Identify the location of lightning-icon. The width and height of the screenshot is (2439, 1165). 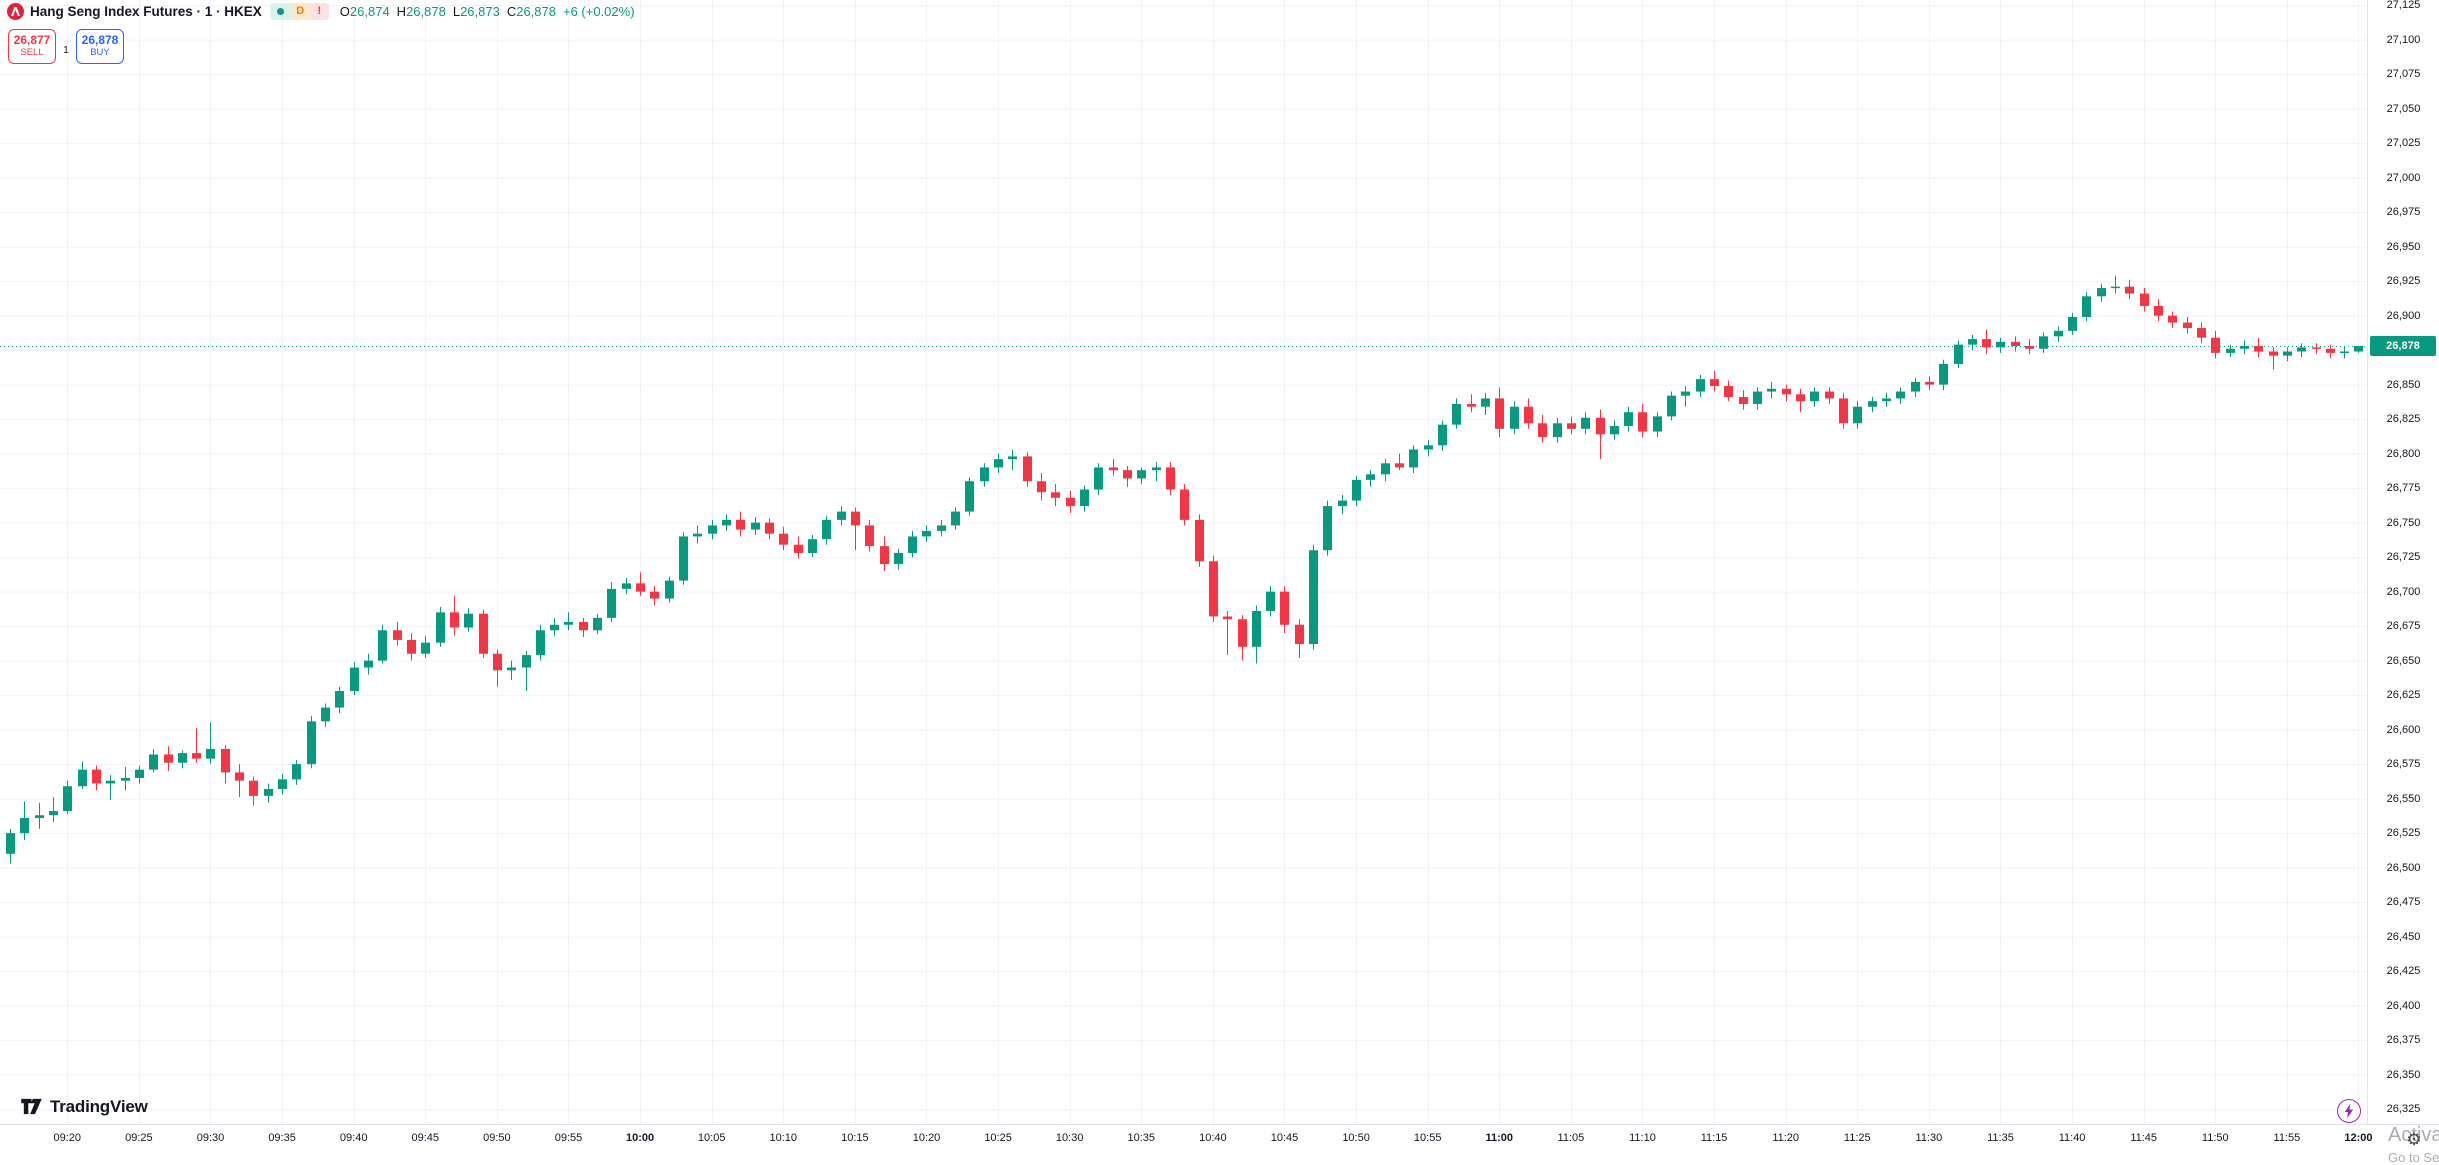
(2349, 1111).